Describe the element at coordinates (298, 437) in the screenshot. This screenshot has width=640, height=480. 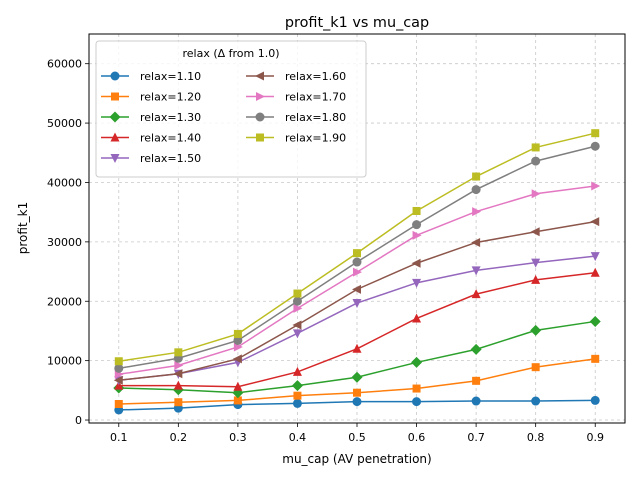
I see `x-tick-label: 0.4` at that location.